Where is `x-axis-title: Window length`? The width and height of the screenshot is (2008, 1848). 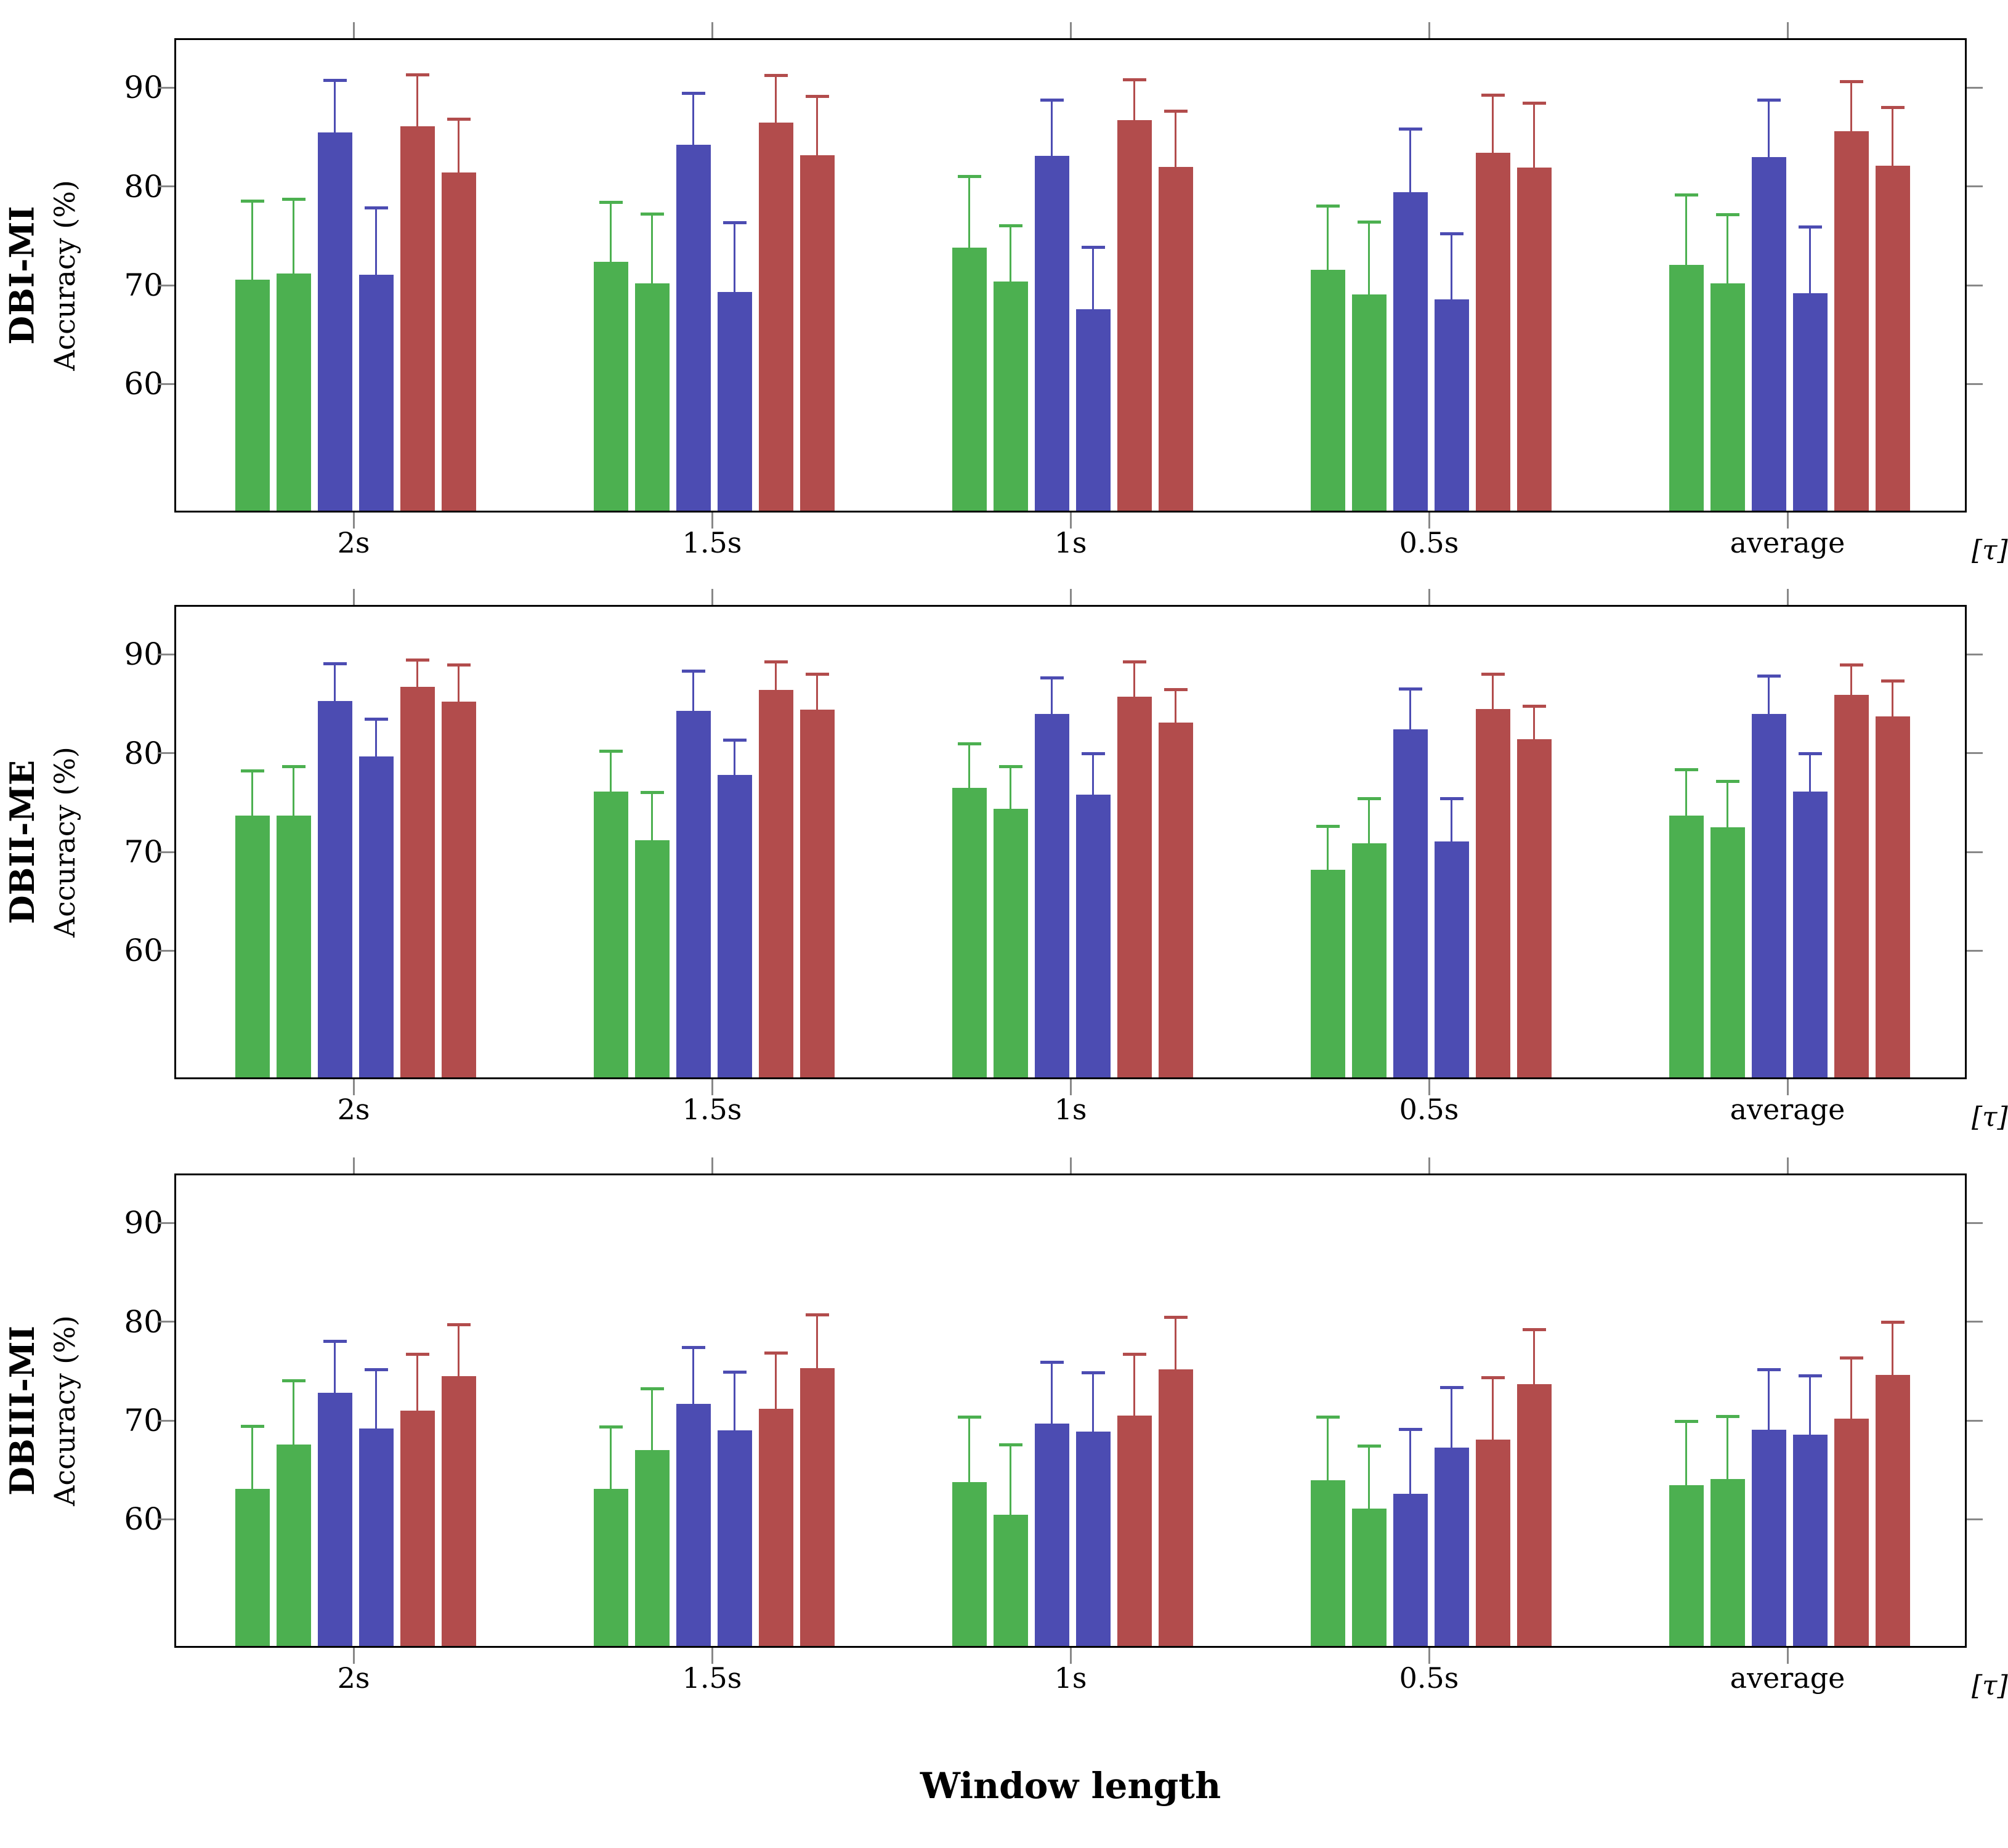
x-axis-title: Window length is located at coordinates (1070, 1786).